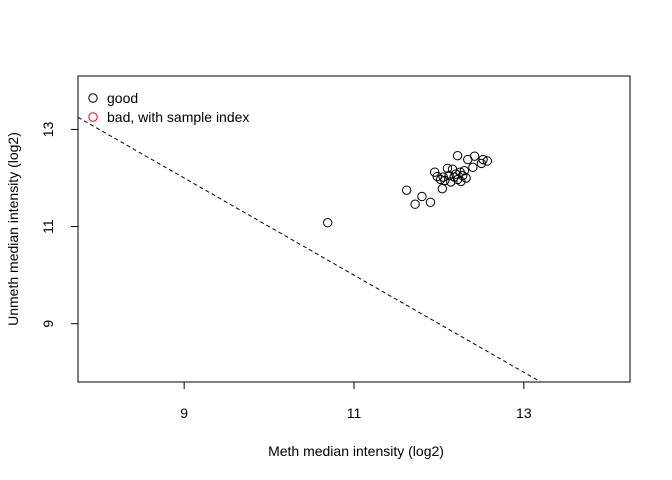  Describe the element at coordinates (356, 401) in the screenshot. I see `x-axis: 9 11 13` at that location.